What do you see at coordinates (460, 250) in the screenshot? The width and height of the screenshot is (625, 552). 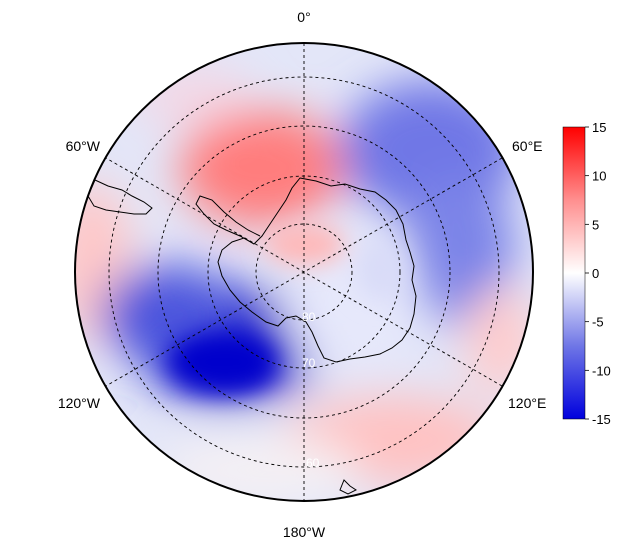 I see `negative-anomaly-east` at bounding box center [460, 250].